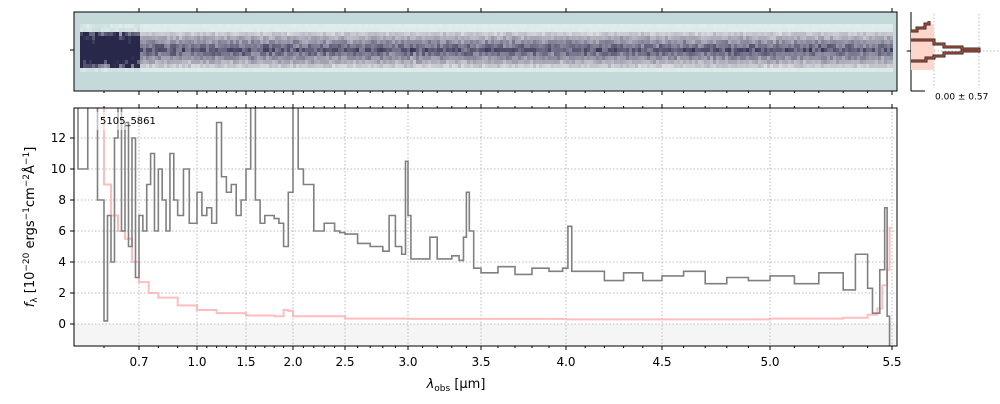  I want to click on profile-label: 0.00 ± 0.57, so click(961, 98).